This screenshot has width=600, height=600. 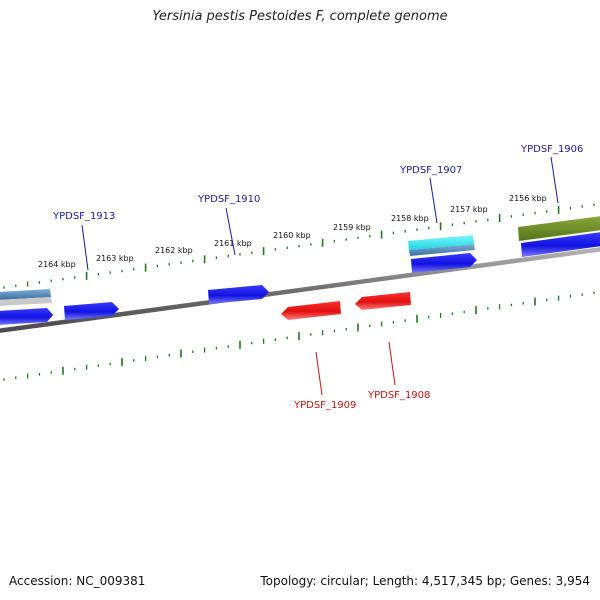 I want to click on scale-tick-label: 2159 kbp, so click(x=352, y=227).